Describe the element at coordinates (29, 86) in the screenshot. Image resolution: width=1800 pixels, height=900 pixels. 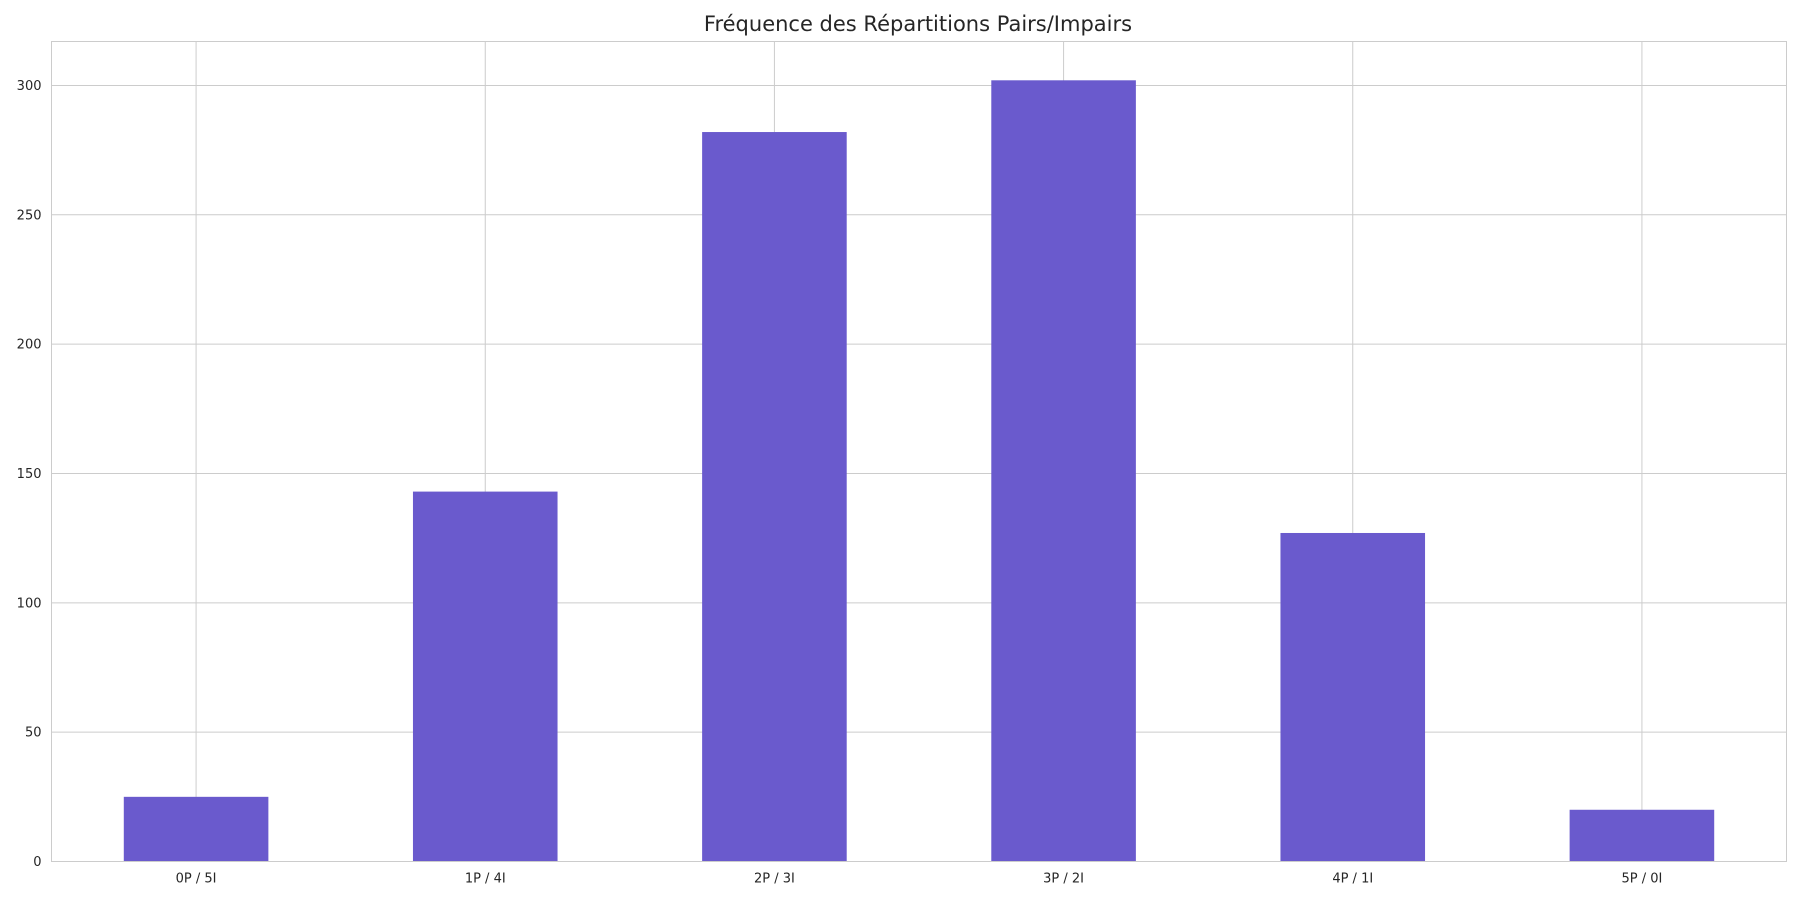
I see `y-tick-label: 300` at that location.